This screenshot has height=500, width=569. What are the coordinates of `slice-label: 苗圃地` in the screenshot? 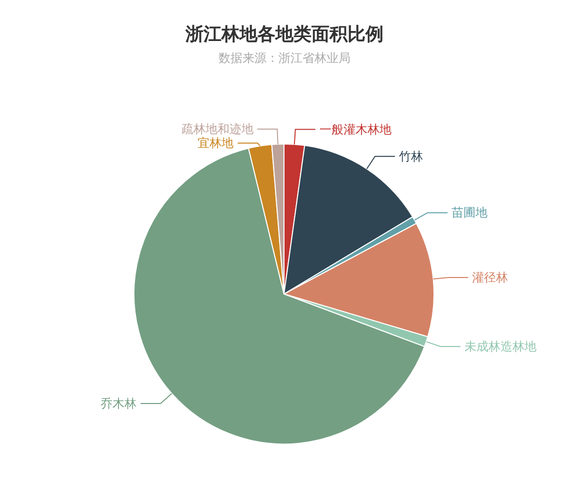 It's located at (470, 213).